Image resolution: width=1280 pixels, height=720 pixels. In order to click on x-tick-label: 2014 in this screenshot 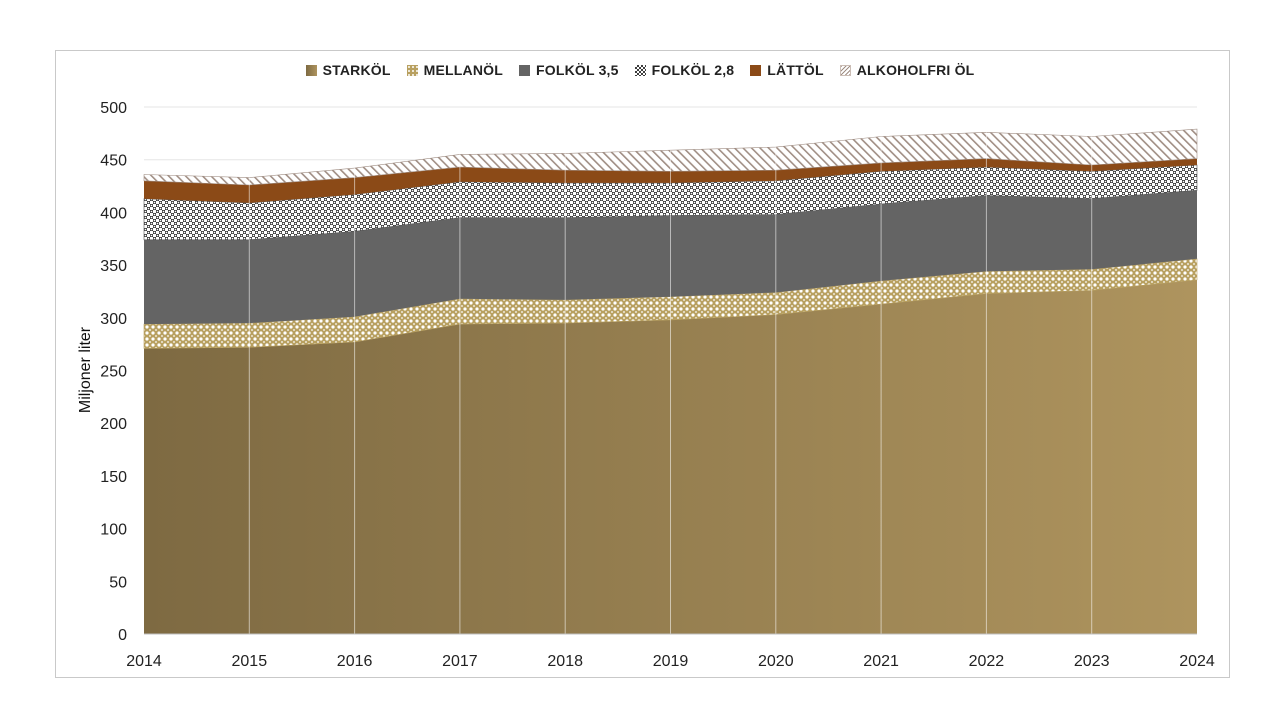, I will do `click(144, 661)`.